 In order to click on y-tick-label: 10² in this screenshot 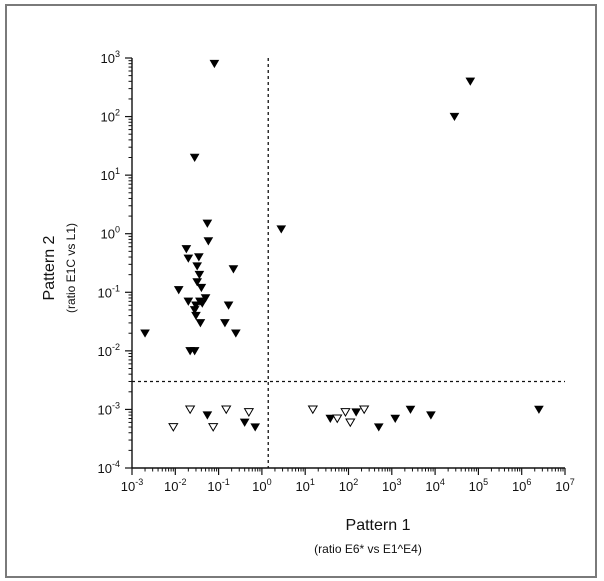, I will do `click(110, 116)`.